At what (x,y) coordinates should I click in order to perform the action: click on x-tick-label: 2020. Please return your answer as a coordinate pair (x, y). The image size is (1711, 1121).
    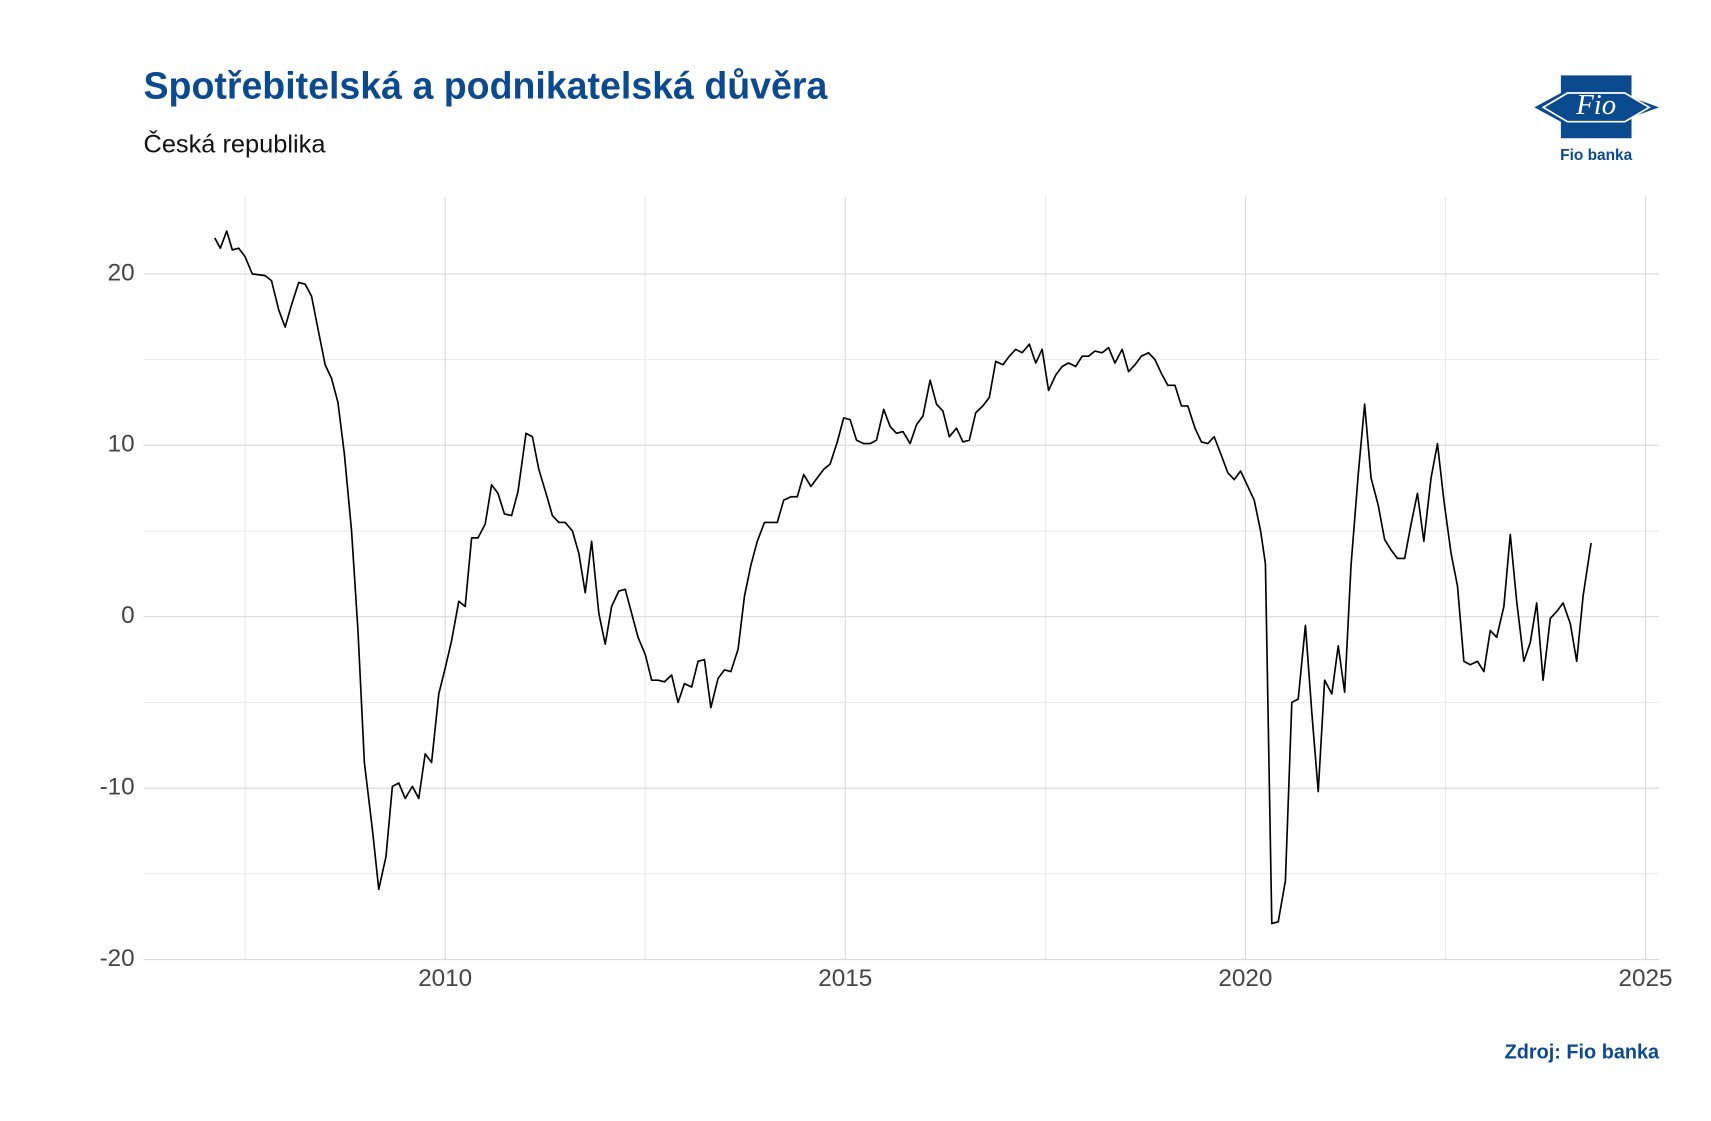
    Looking at the image, I should click on (1245, 978).